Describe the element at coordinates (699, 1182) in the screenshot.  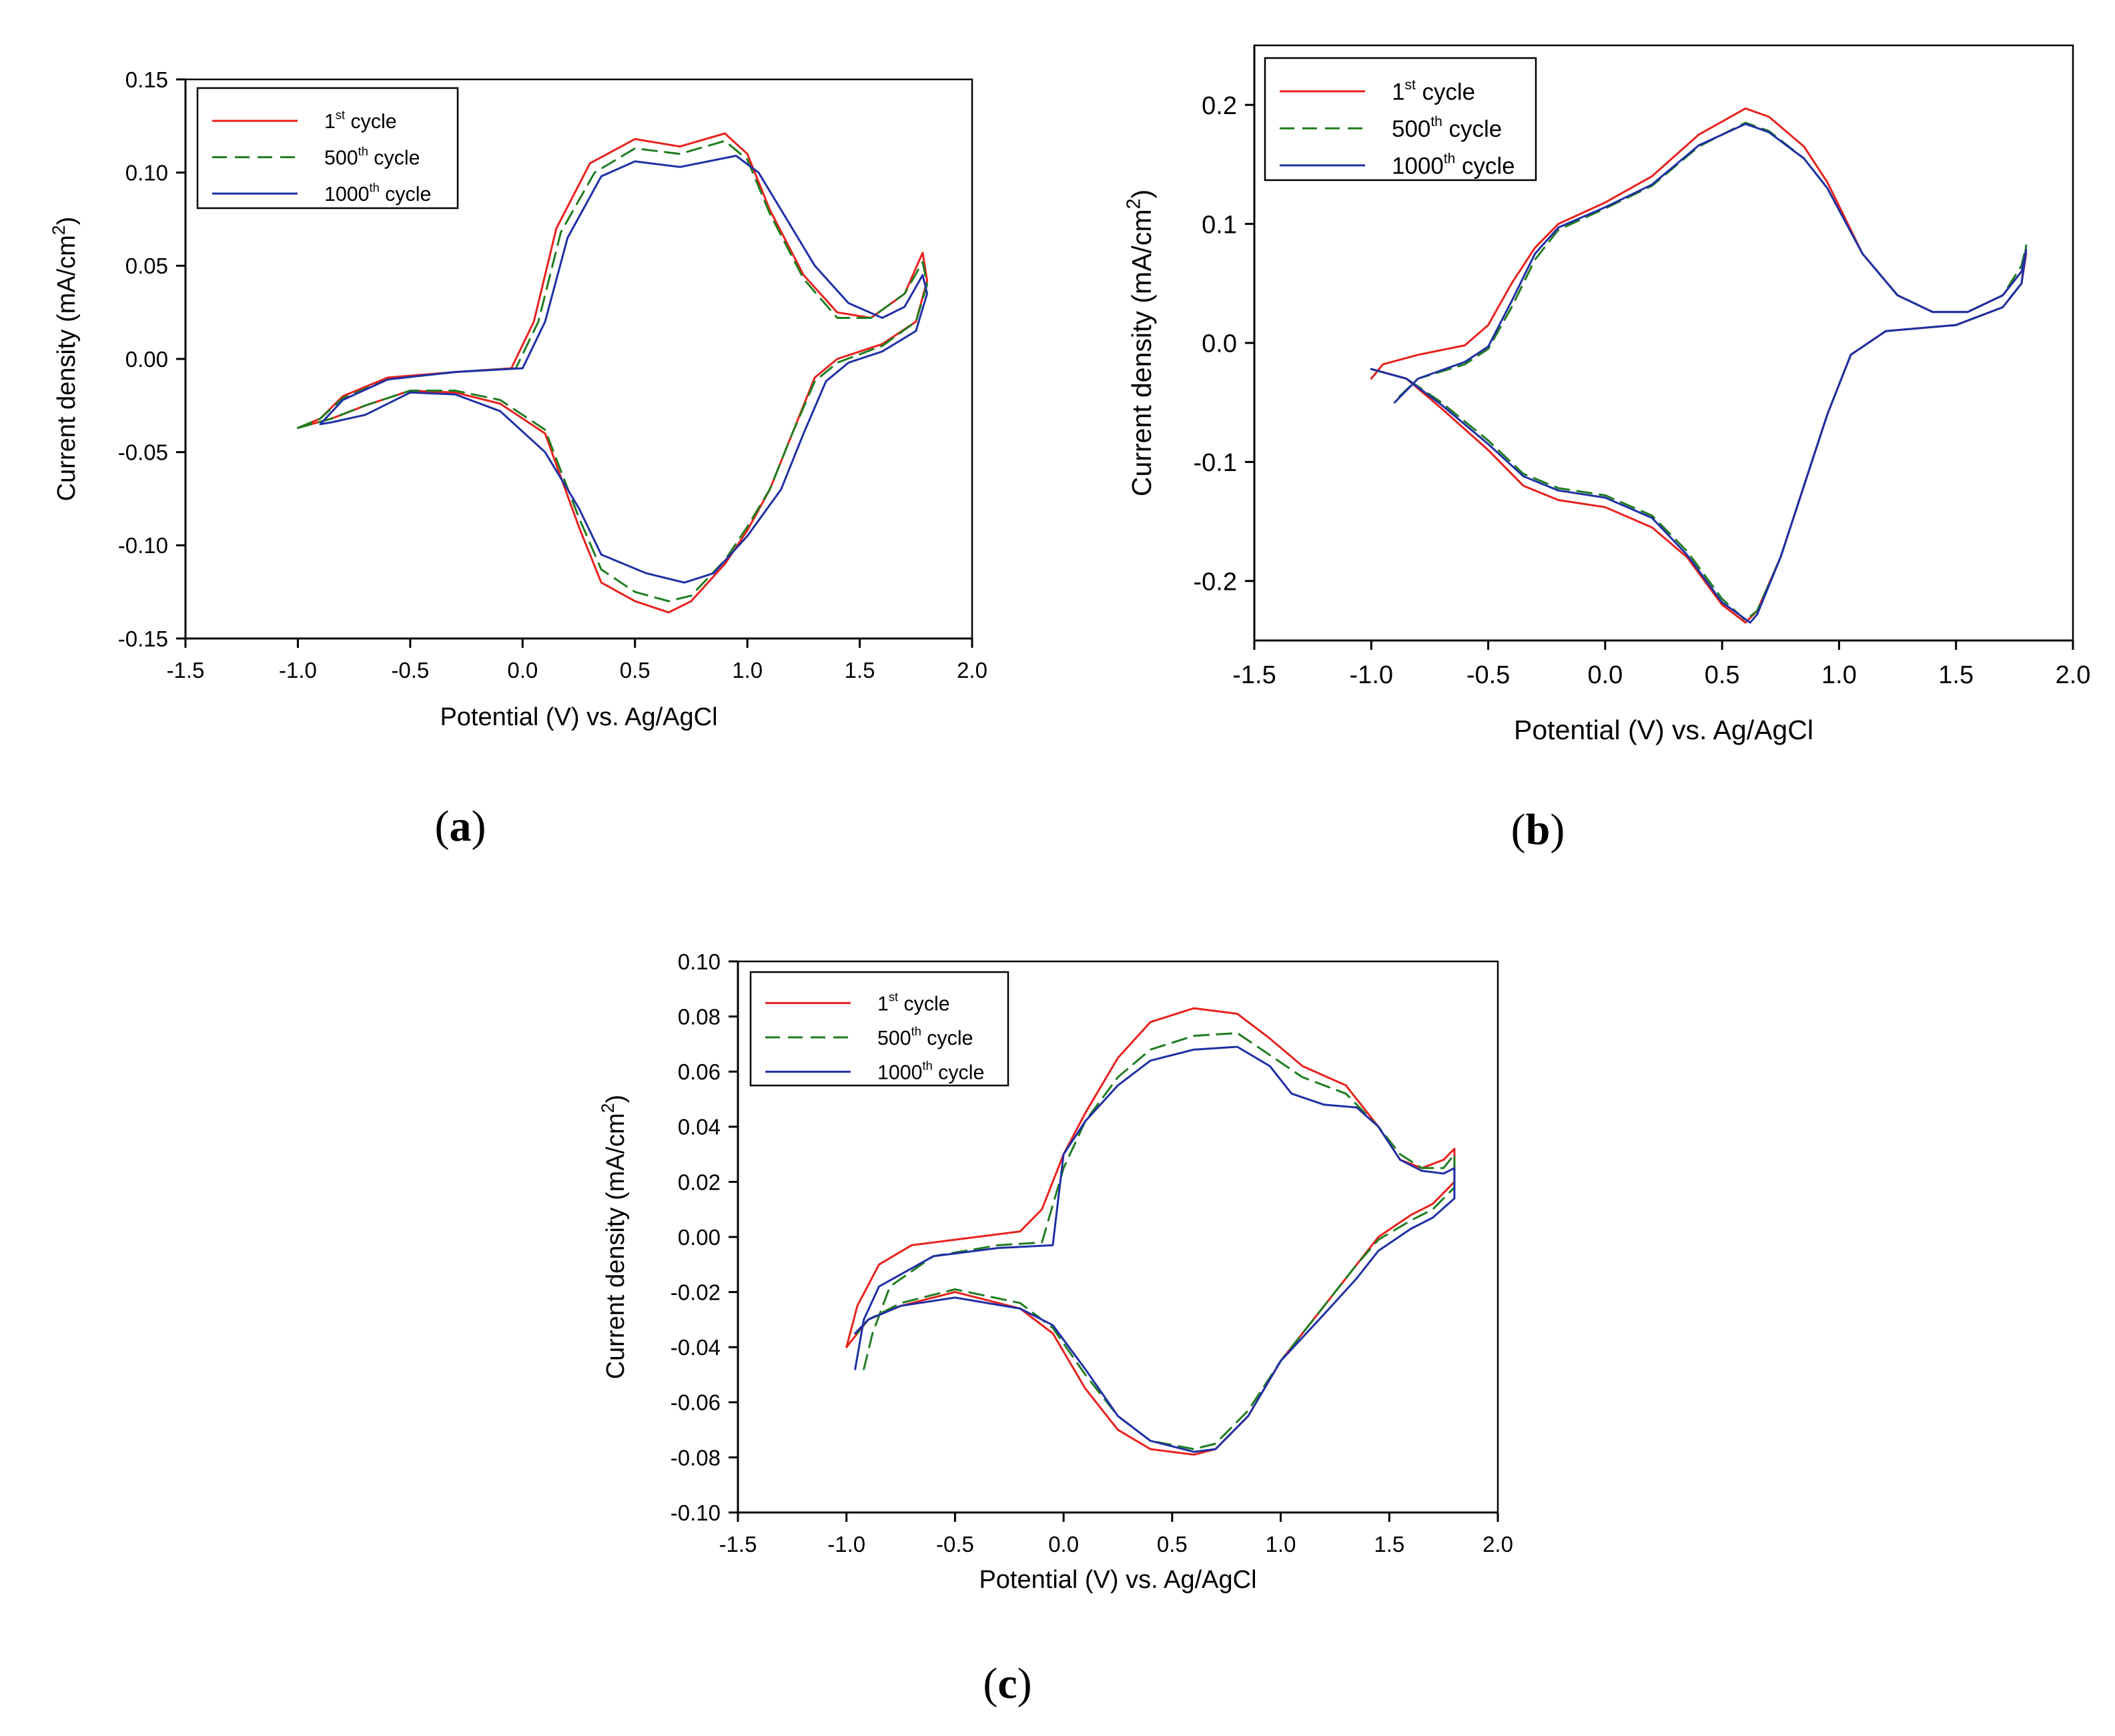
I see `y-tick-label: 0.02` at that location.